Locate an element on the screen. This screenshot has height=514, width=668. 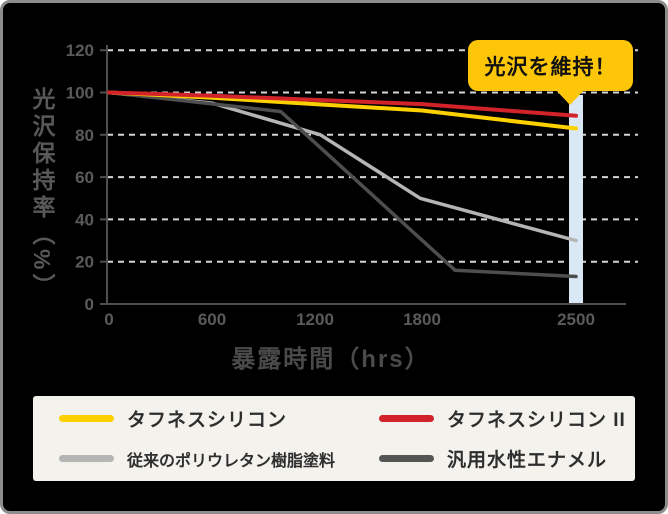
y-tick-label-20: 20 is located at coordinates (84, 262).